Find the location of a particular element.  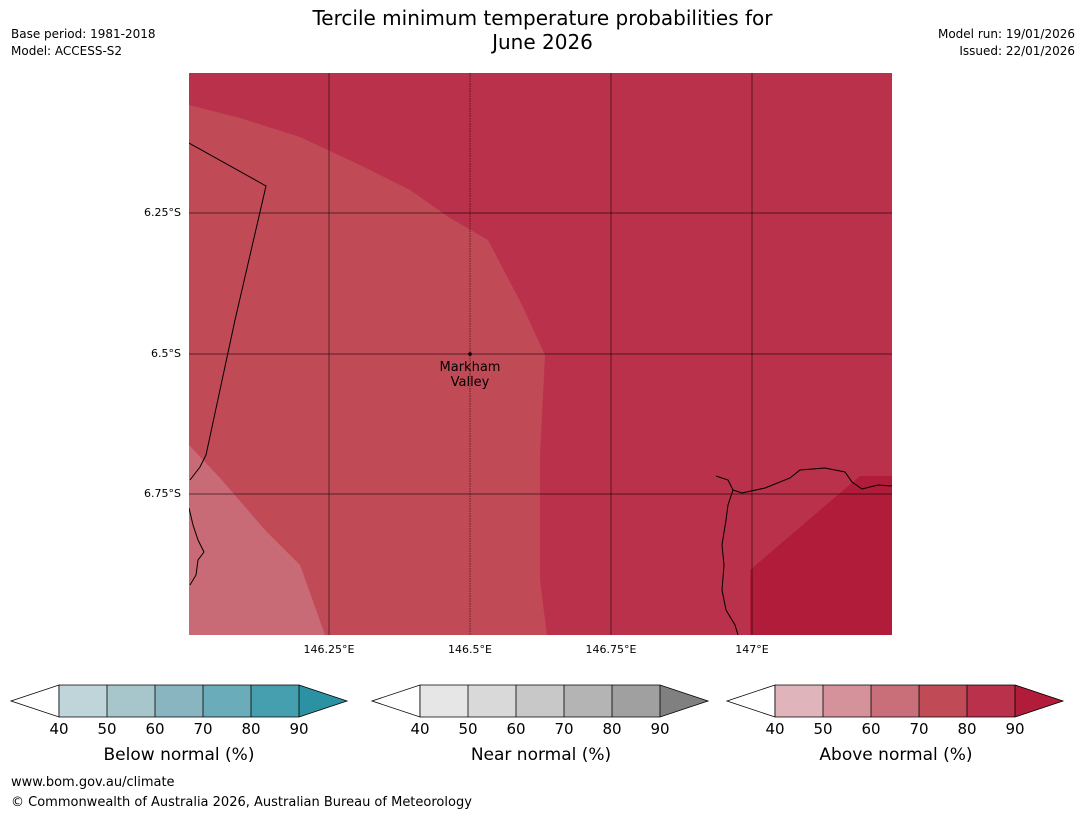

lat-tick-6-75: 6.75°S is located at coordinates (162, 493).